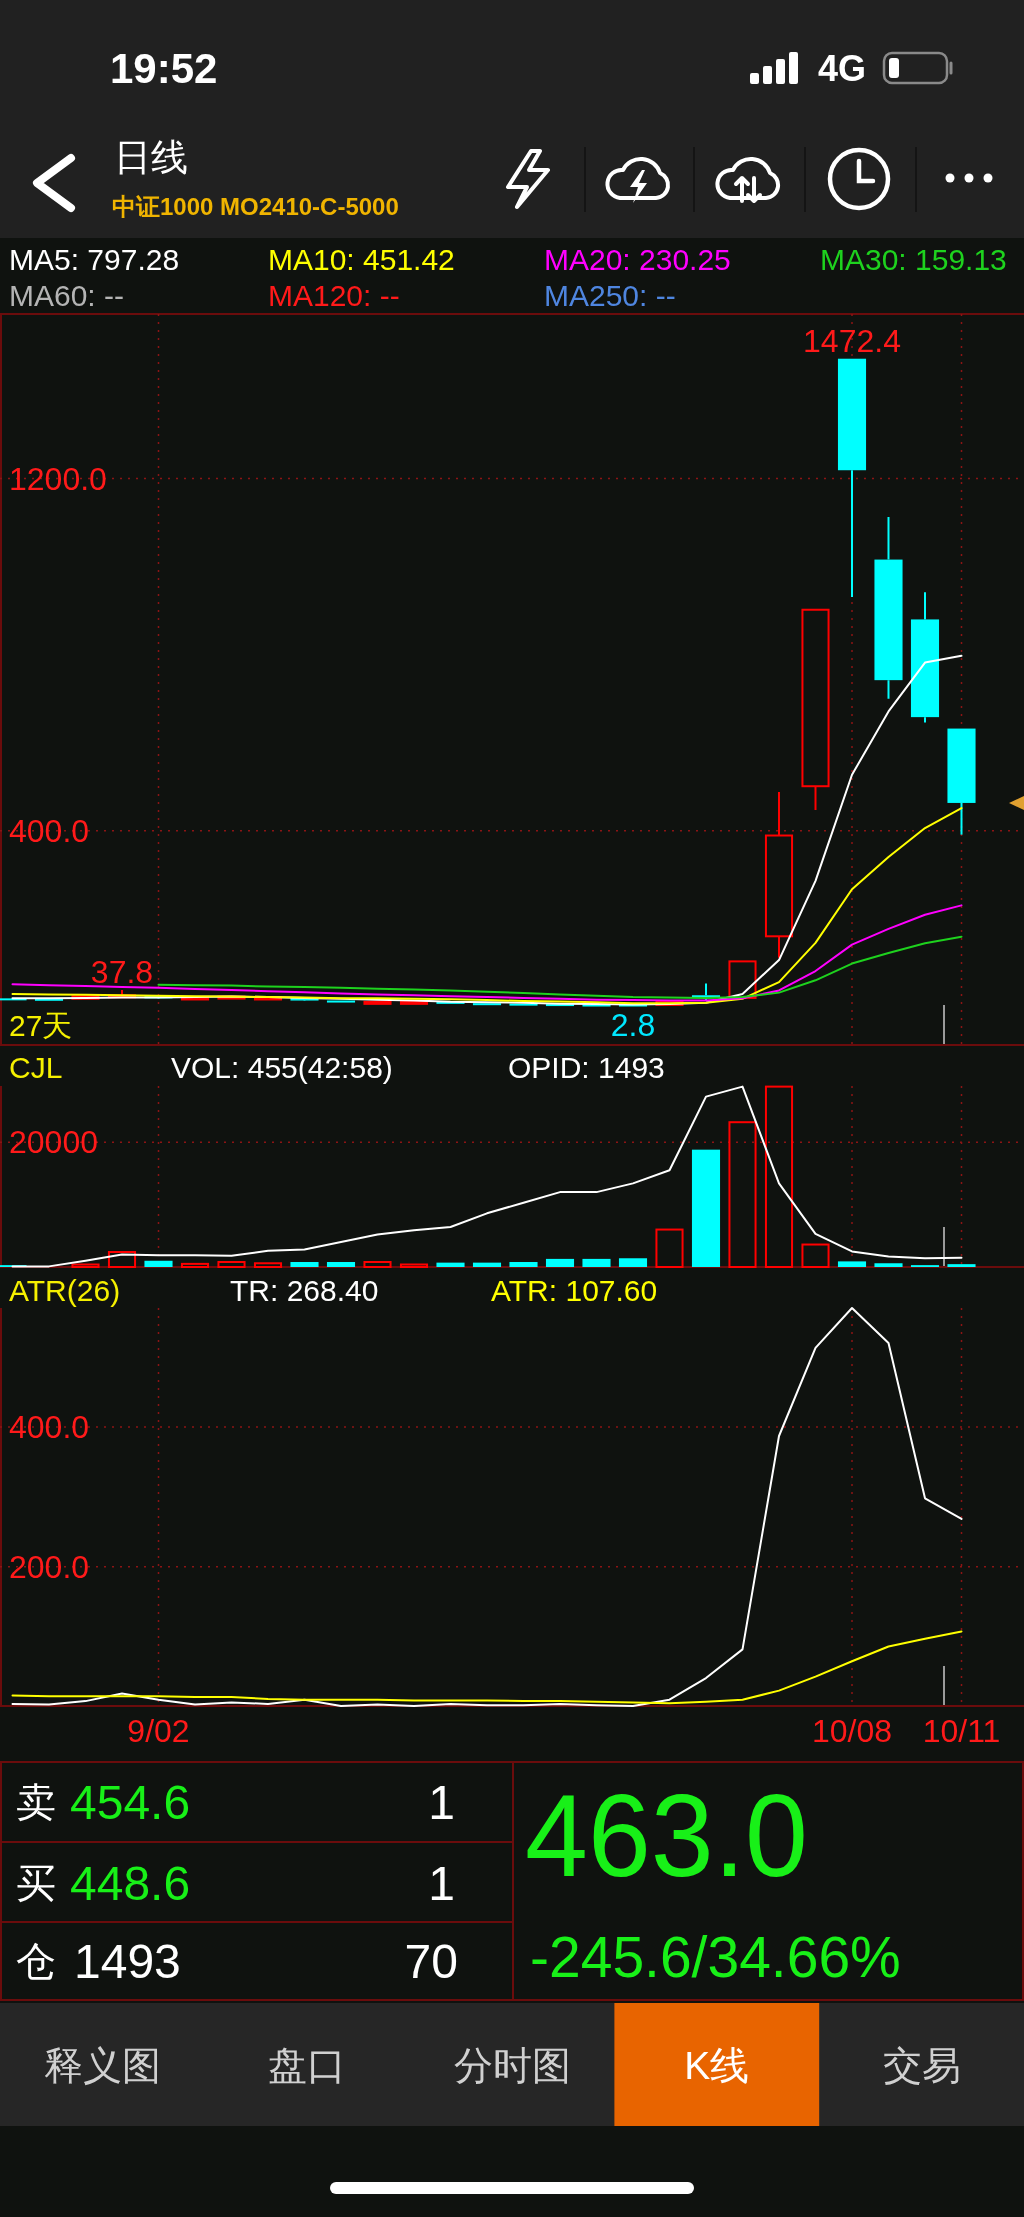 This screenshot has height=2217, width=1024. What do you see at coordinates (431, 1961) in the screenshot?
I see `text: 70` at bounding box center [431, 1961].